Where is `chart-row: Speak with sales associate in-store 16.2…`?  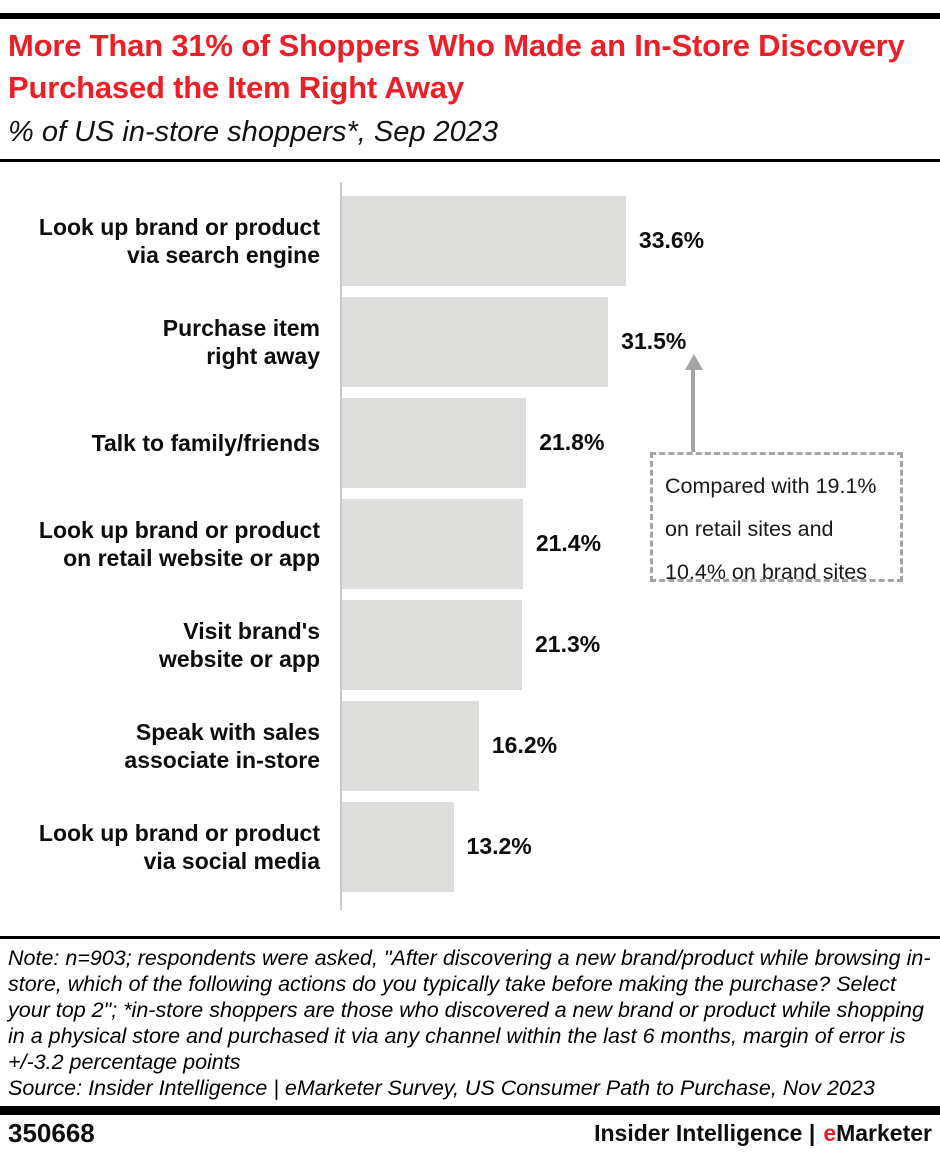 chart-row: Speak with sales associate in-store 16.2… is located at coordinates (470, 745).